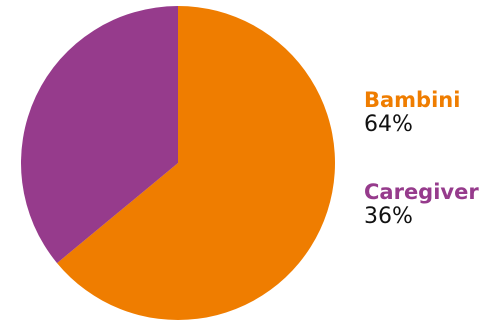 The image size is (487, 320). Describe the element at coordinates (388, 217) in the screenshot. I see `legend-value-caregiver: 36%` at that location.